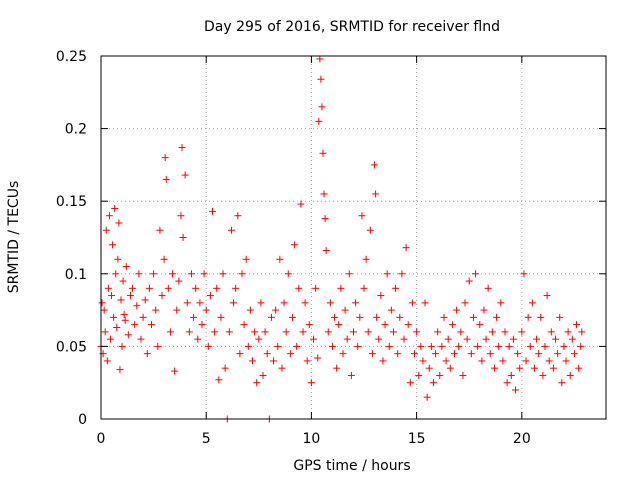  What do you see at coordinates (76, 275) in the screenshot?
I see `y-tick-label: 0.1` at bounding box center [76, 275].